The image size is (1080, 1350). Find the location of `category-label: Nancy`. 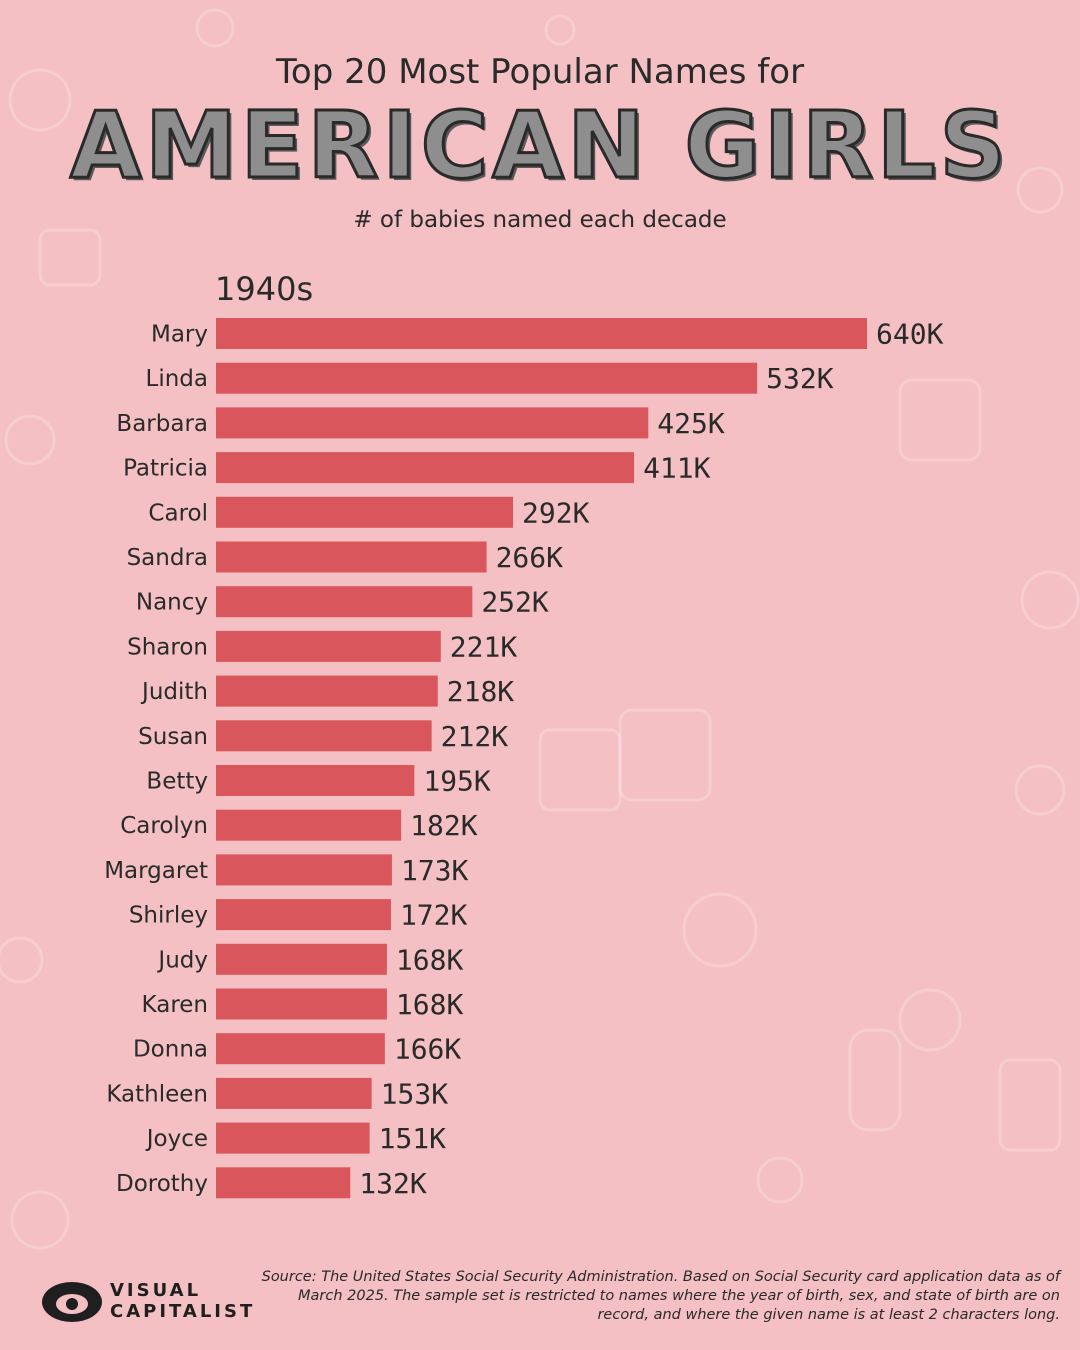

category-label: Nancy is located at coordinates (172, 603).